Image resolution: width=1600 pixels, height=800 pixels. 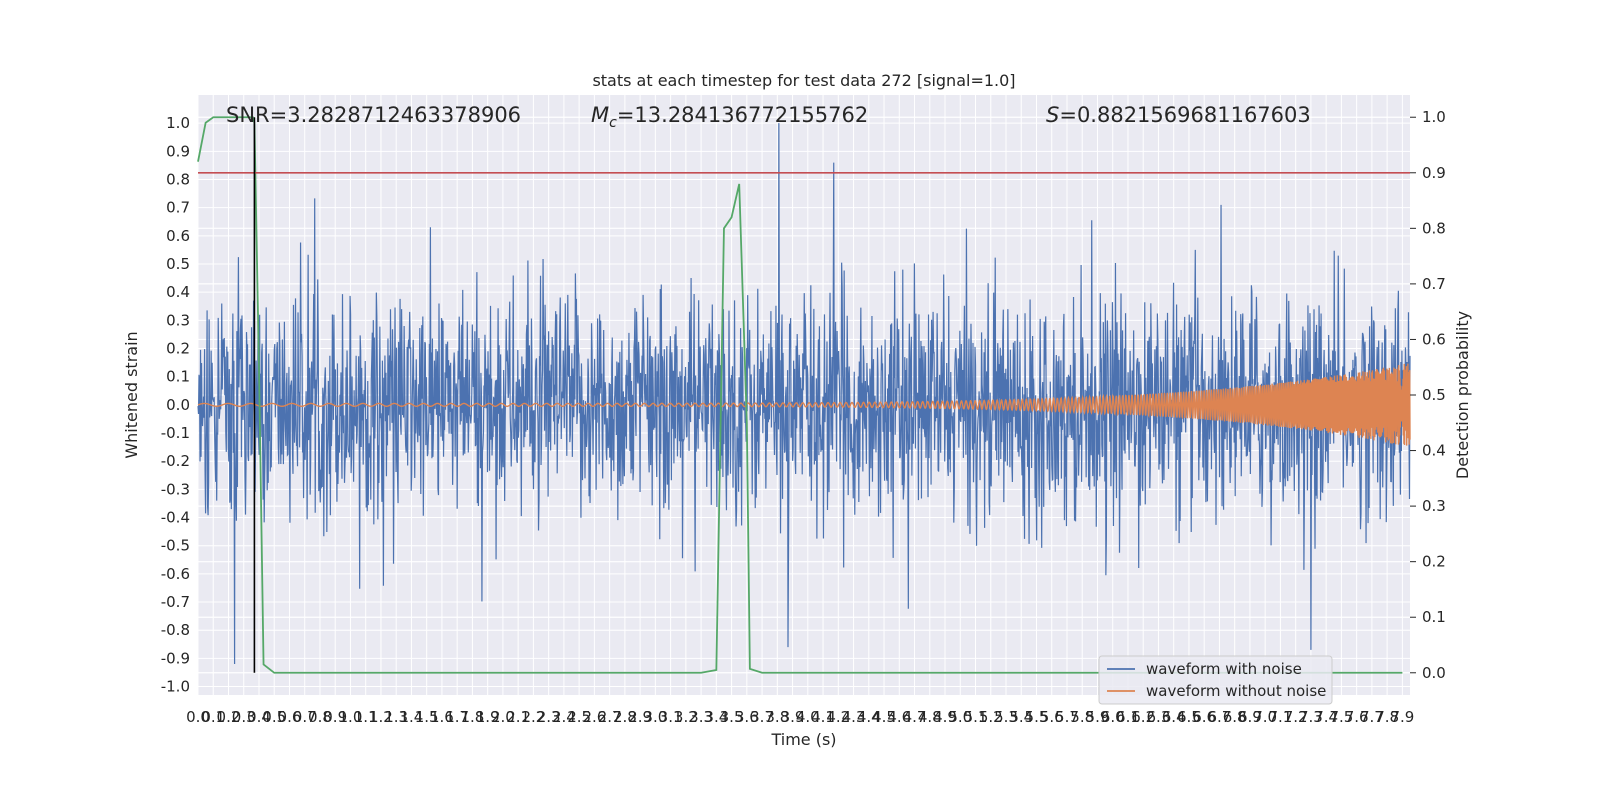 What do you see at coordinates (1128, 717) in the screenshot?
I see `x-tick-label: 6.1` at bounding box center [1128, 717].